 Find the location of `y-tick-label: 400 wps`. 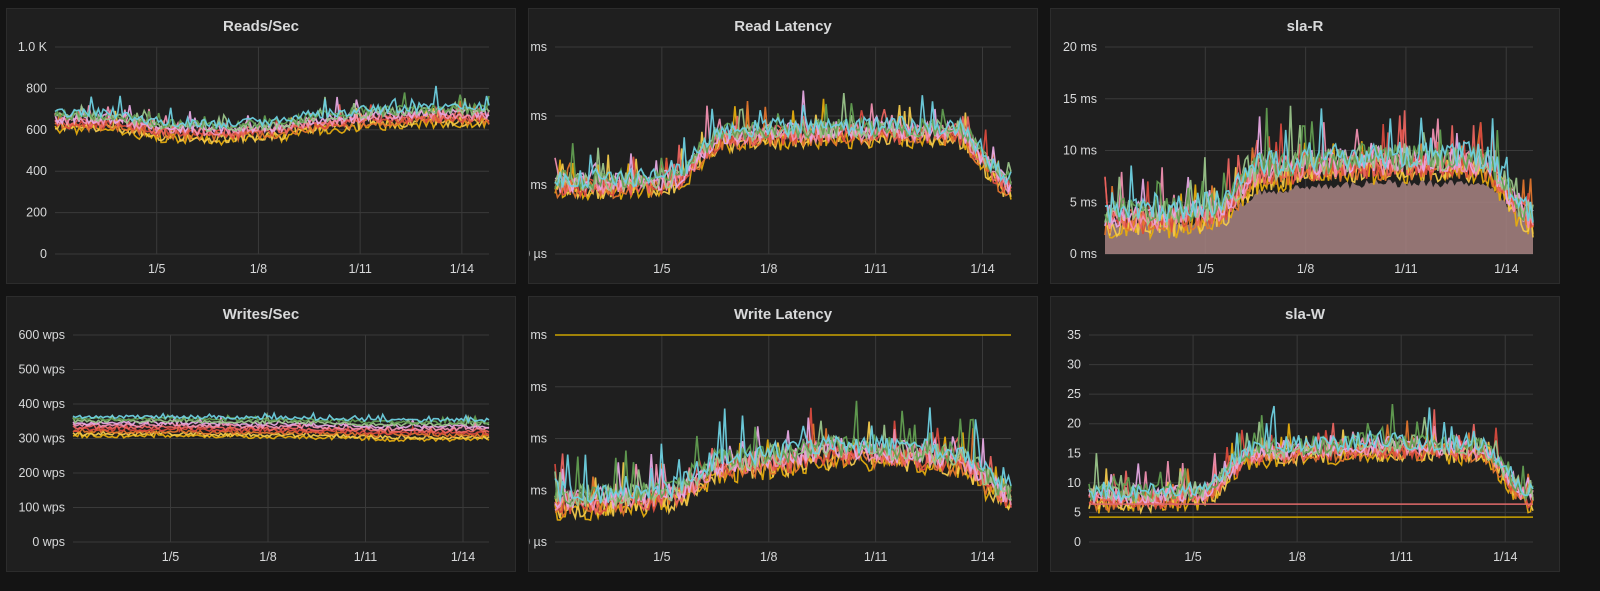

y-tick-label: 400 wps is located at coordinates (41, 404).